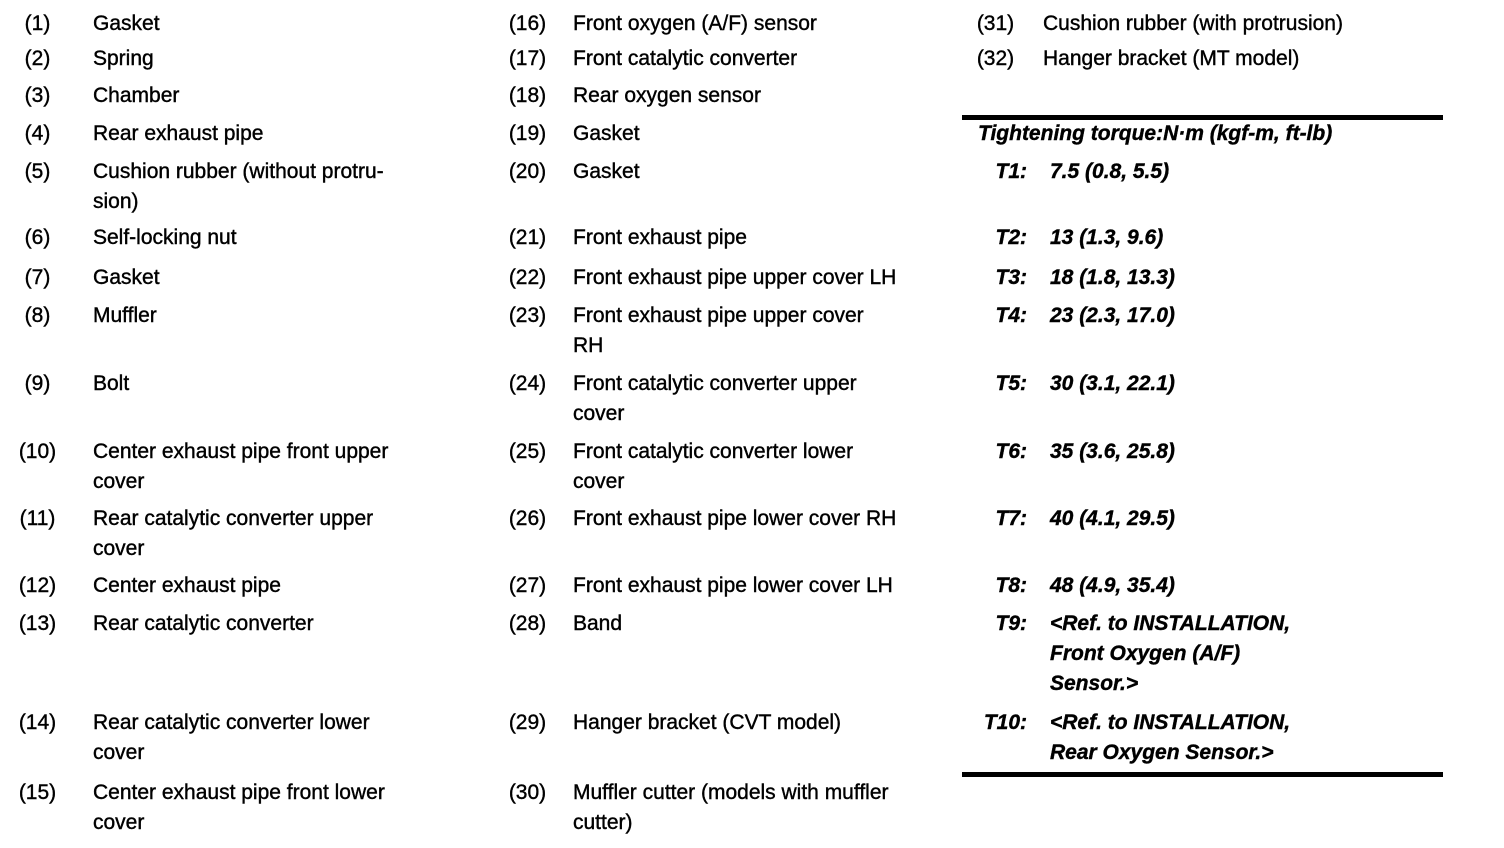 The height and width of the screenshot is (848, 1504). What do you see at coordinates (995, 23) in the screenshot?
I see `part-number-31: (31)` at bounding box center [995, 23].